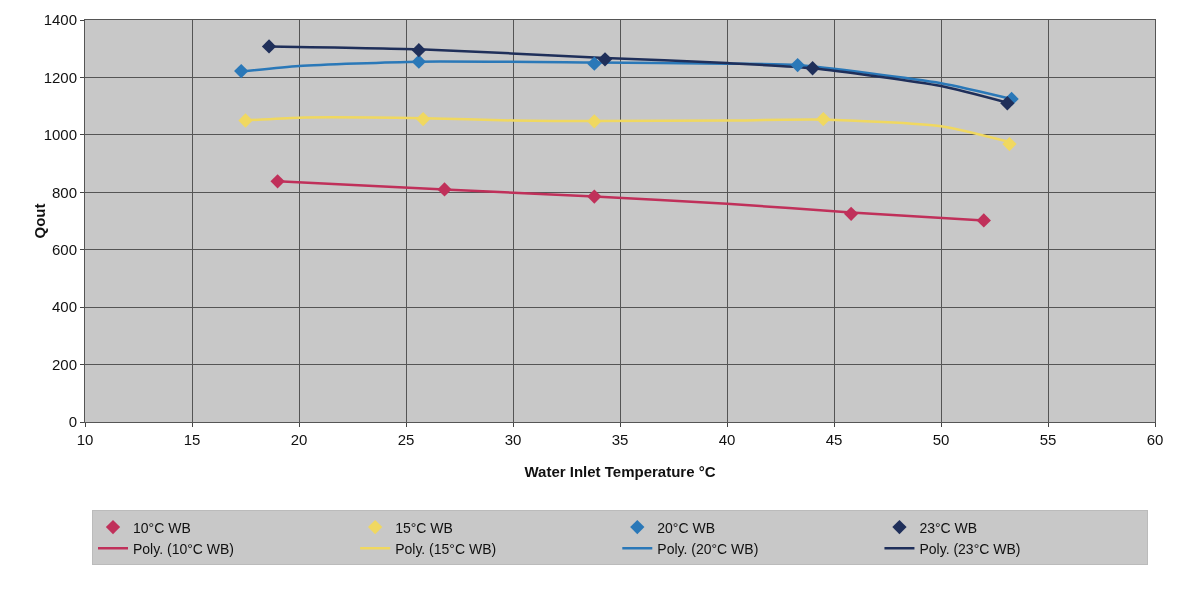 The image size is (1180, 592). What do you see at coordinates (60, 135) in the screenshot?
I see `y-tick-label: 1000` at bounding box center [60, 135].